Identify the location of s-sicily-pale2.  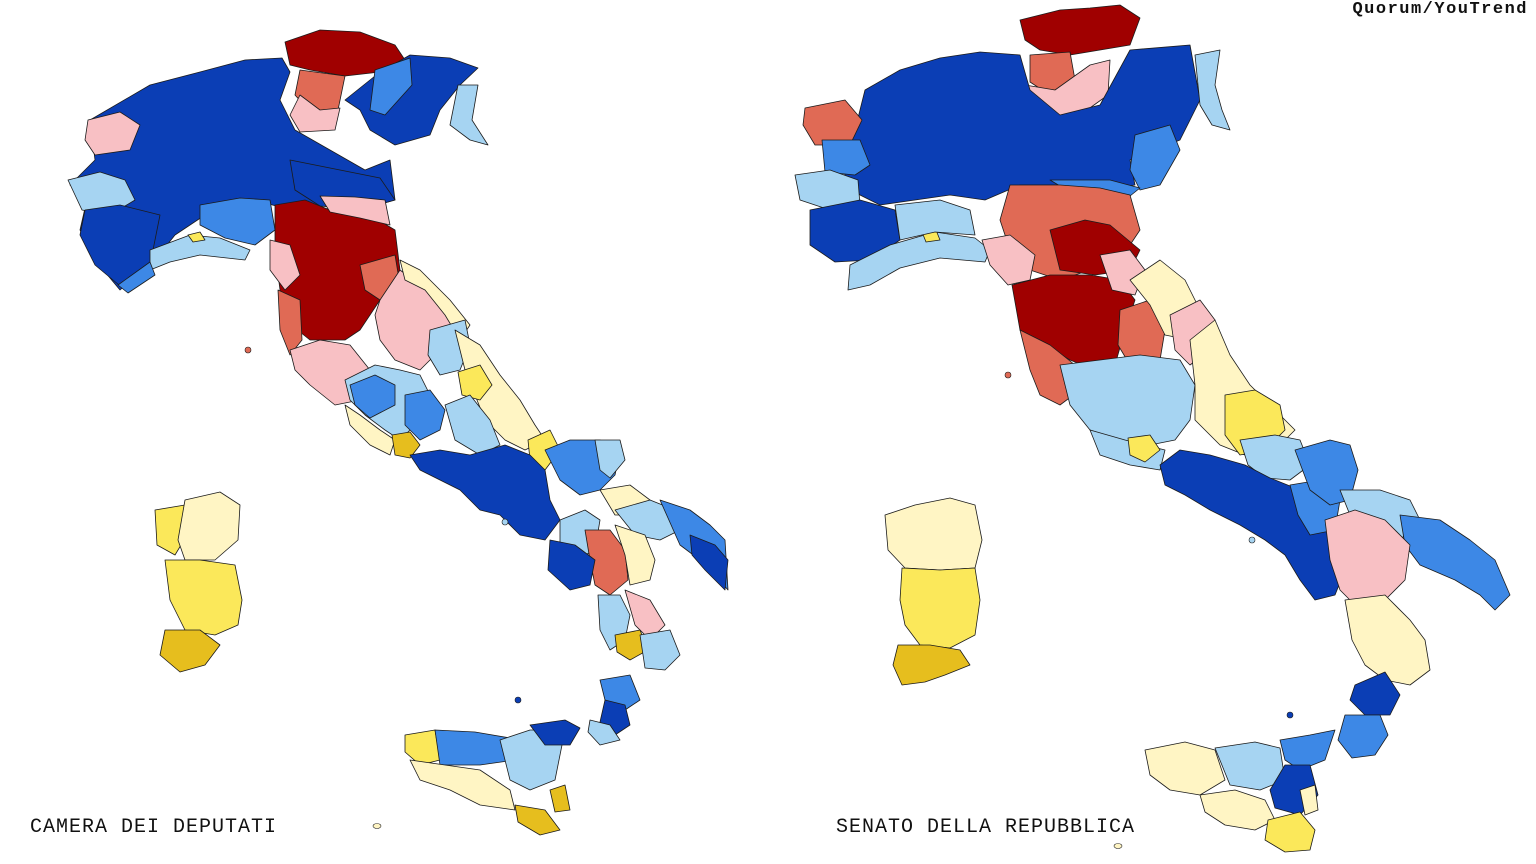
(1309, 800).